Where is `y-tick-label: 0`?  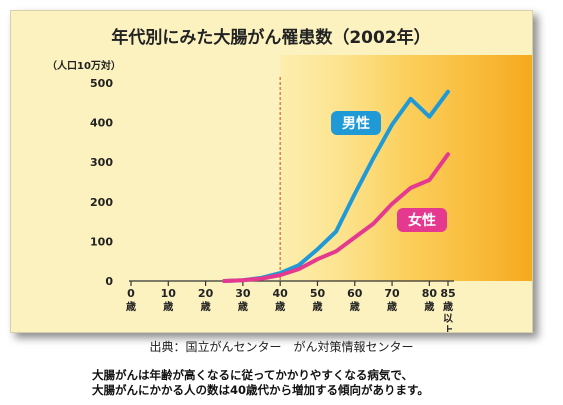 y-tick-label: 0 is located at coordinates (109, 281).